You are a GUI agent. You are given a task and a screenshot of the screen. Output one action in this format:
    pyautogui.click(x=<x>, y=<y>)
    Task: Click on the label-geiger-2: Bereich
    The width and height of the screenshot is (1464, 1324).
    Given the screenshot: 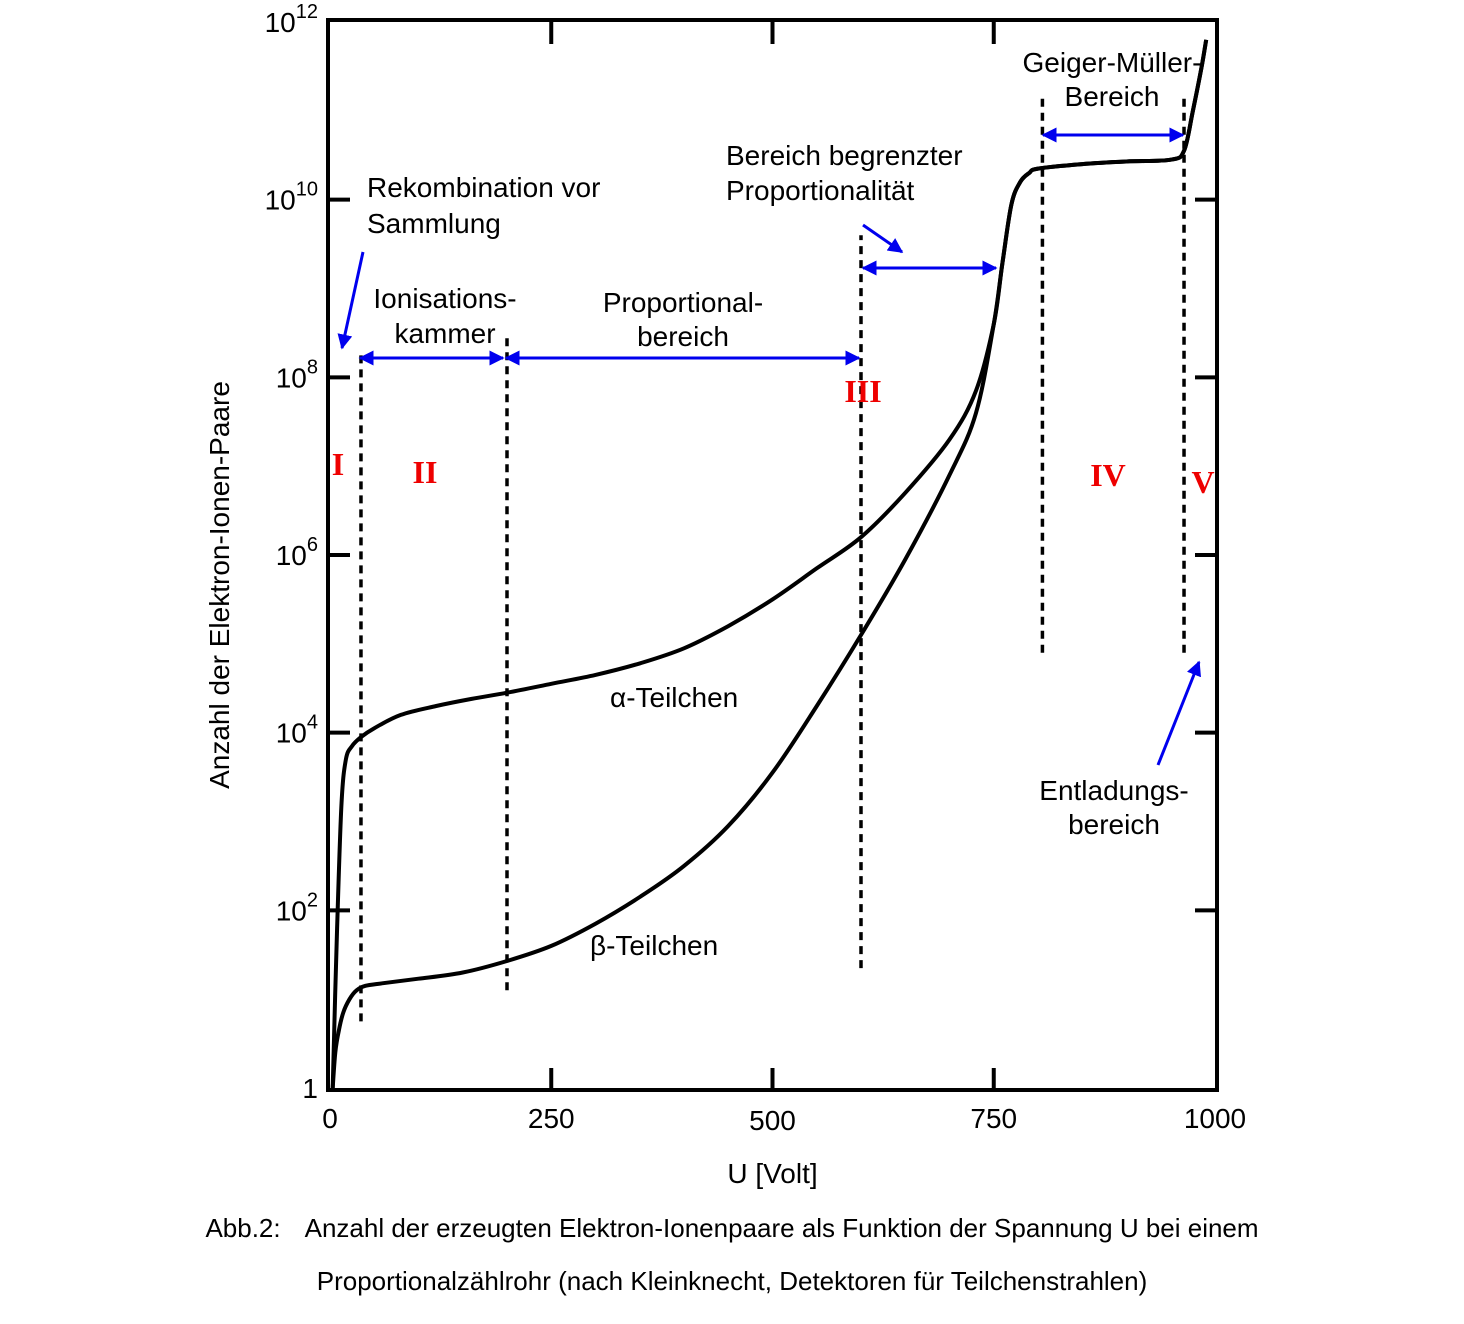 What is the action you would take?
    pyautogui.click(x=1112, y=96)
    